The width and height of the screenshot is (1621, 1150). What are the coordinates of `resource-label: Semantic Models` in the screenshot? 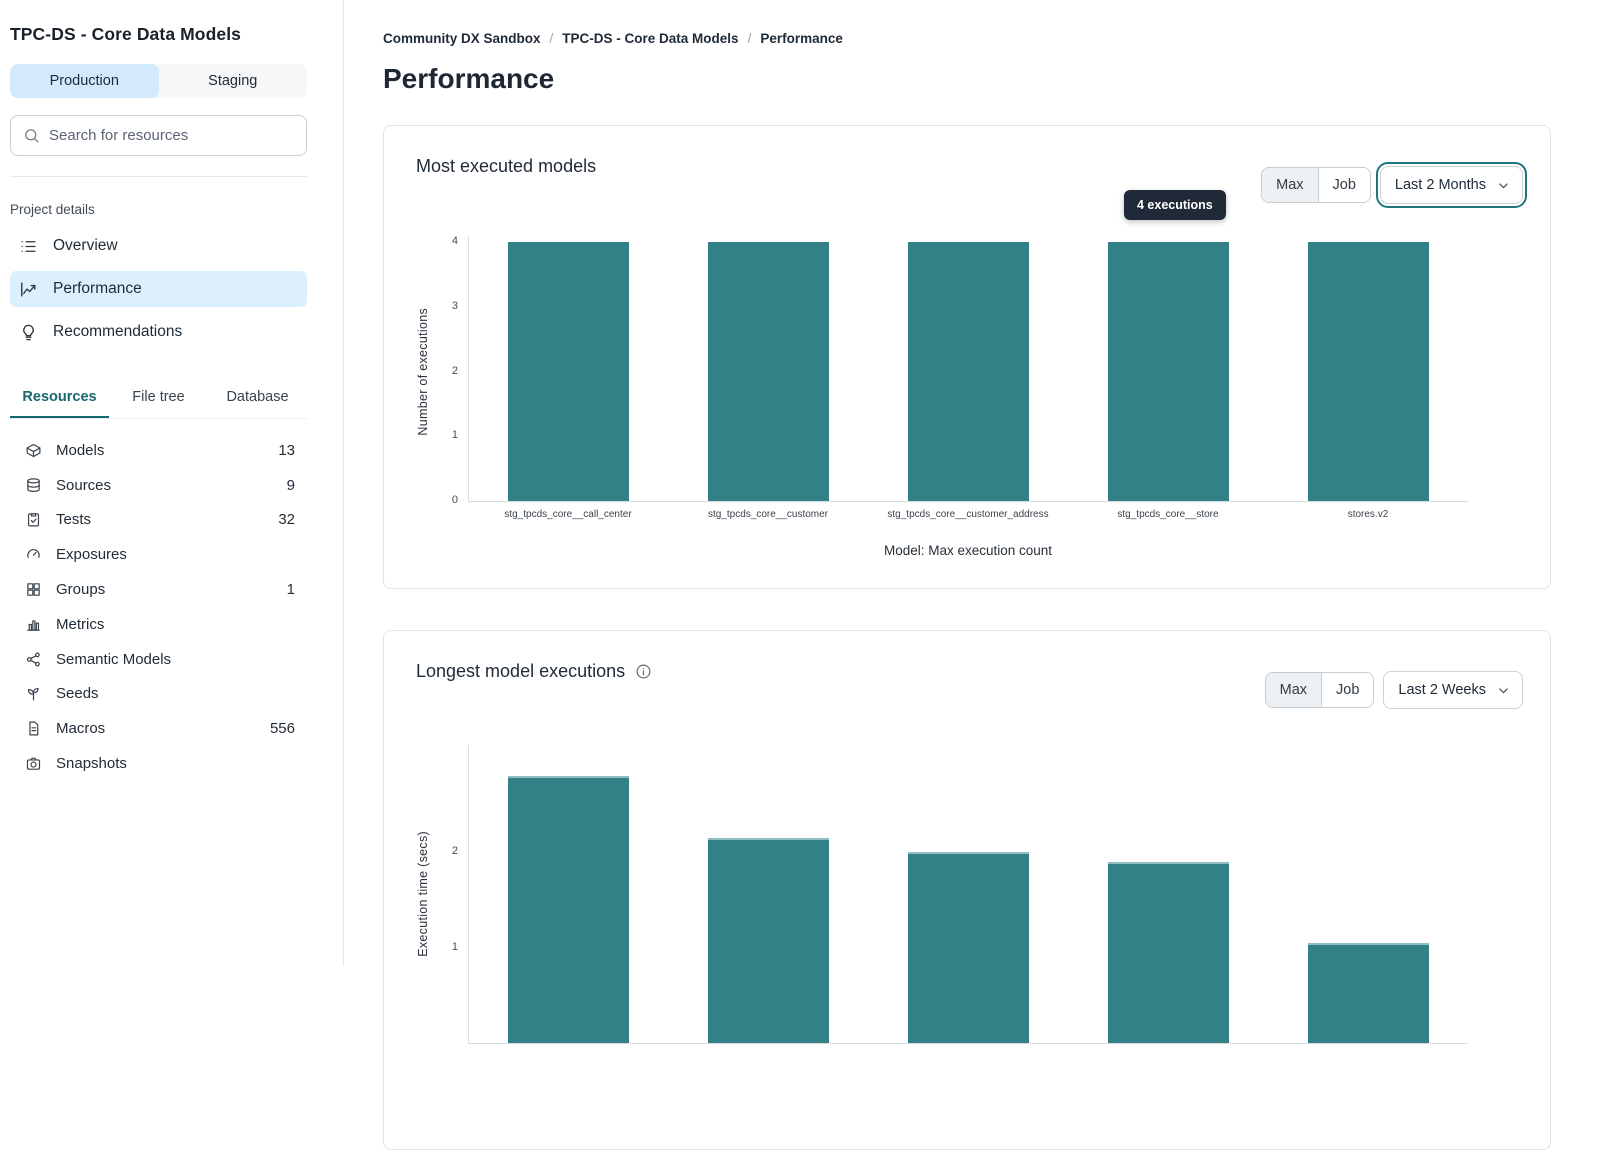 It's located at (114, 659).